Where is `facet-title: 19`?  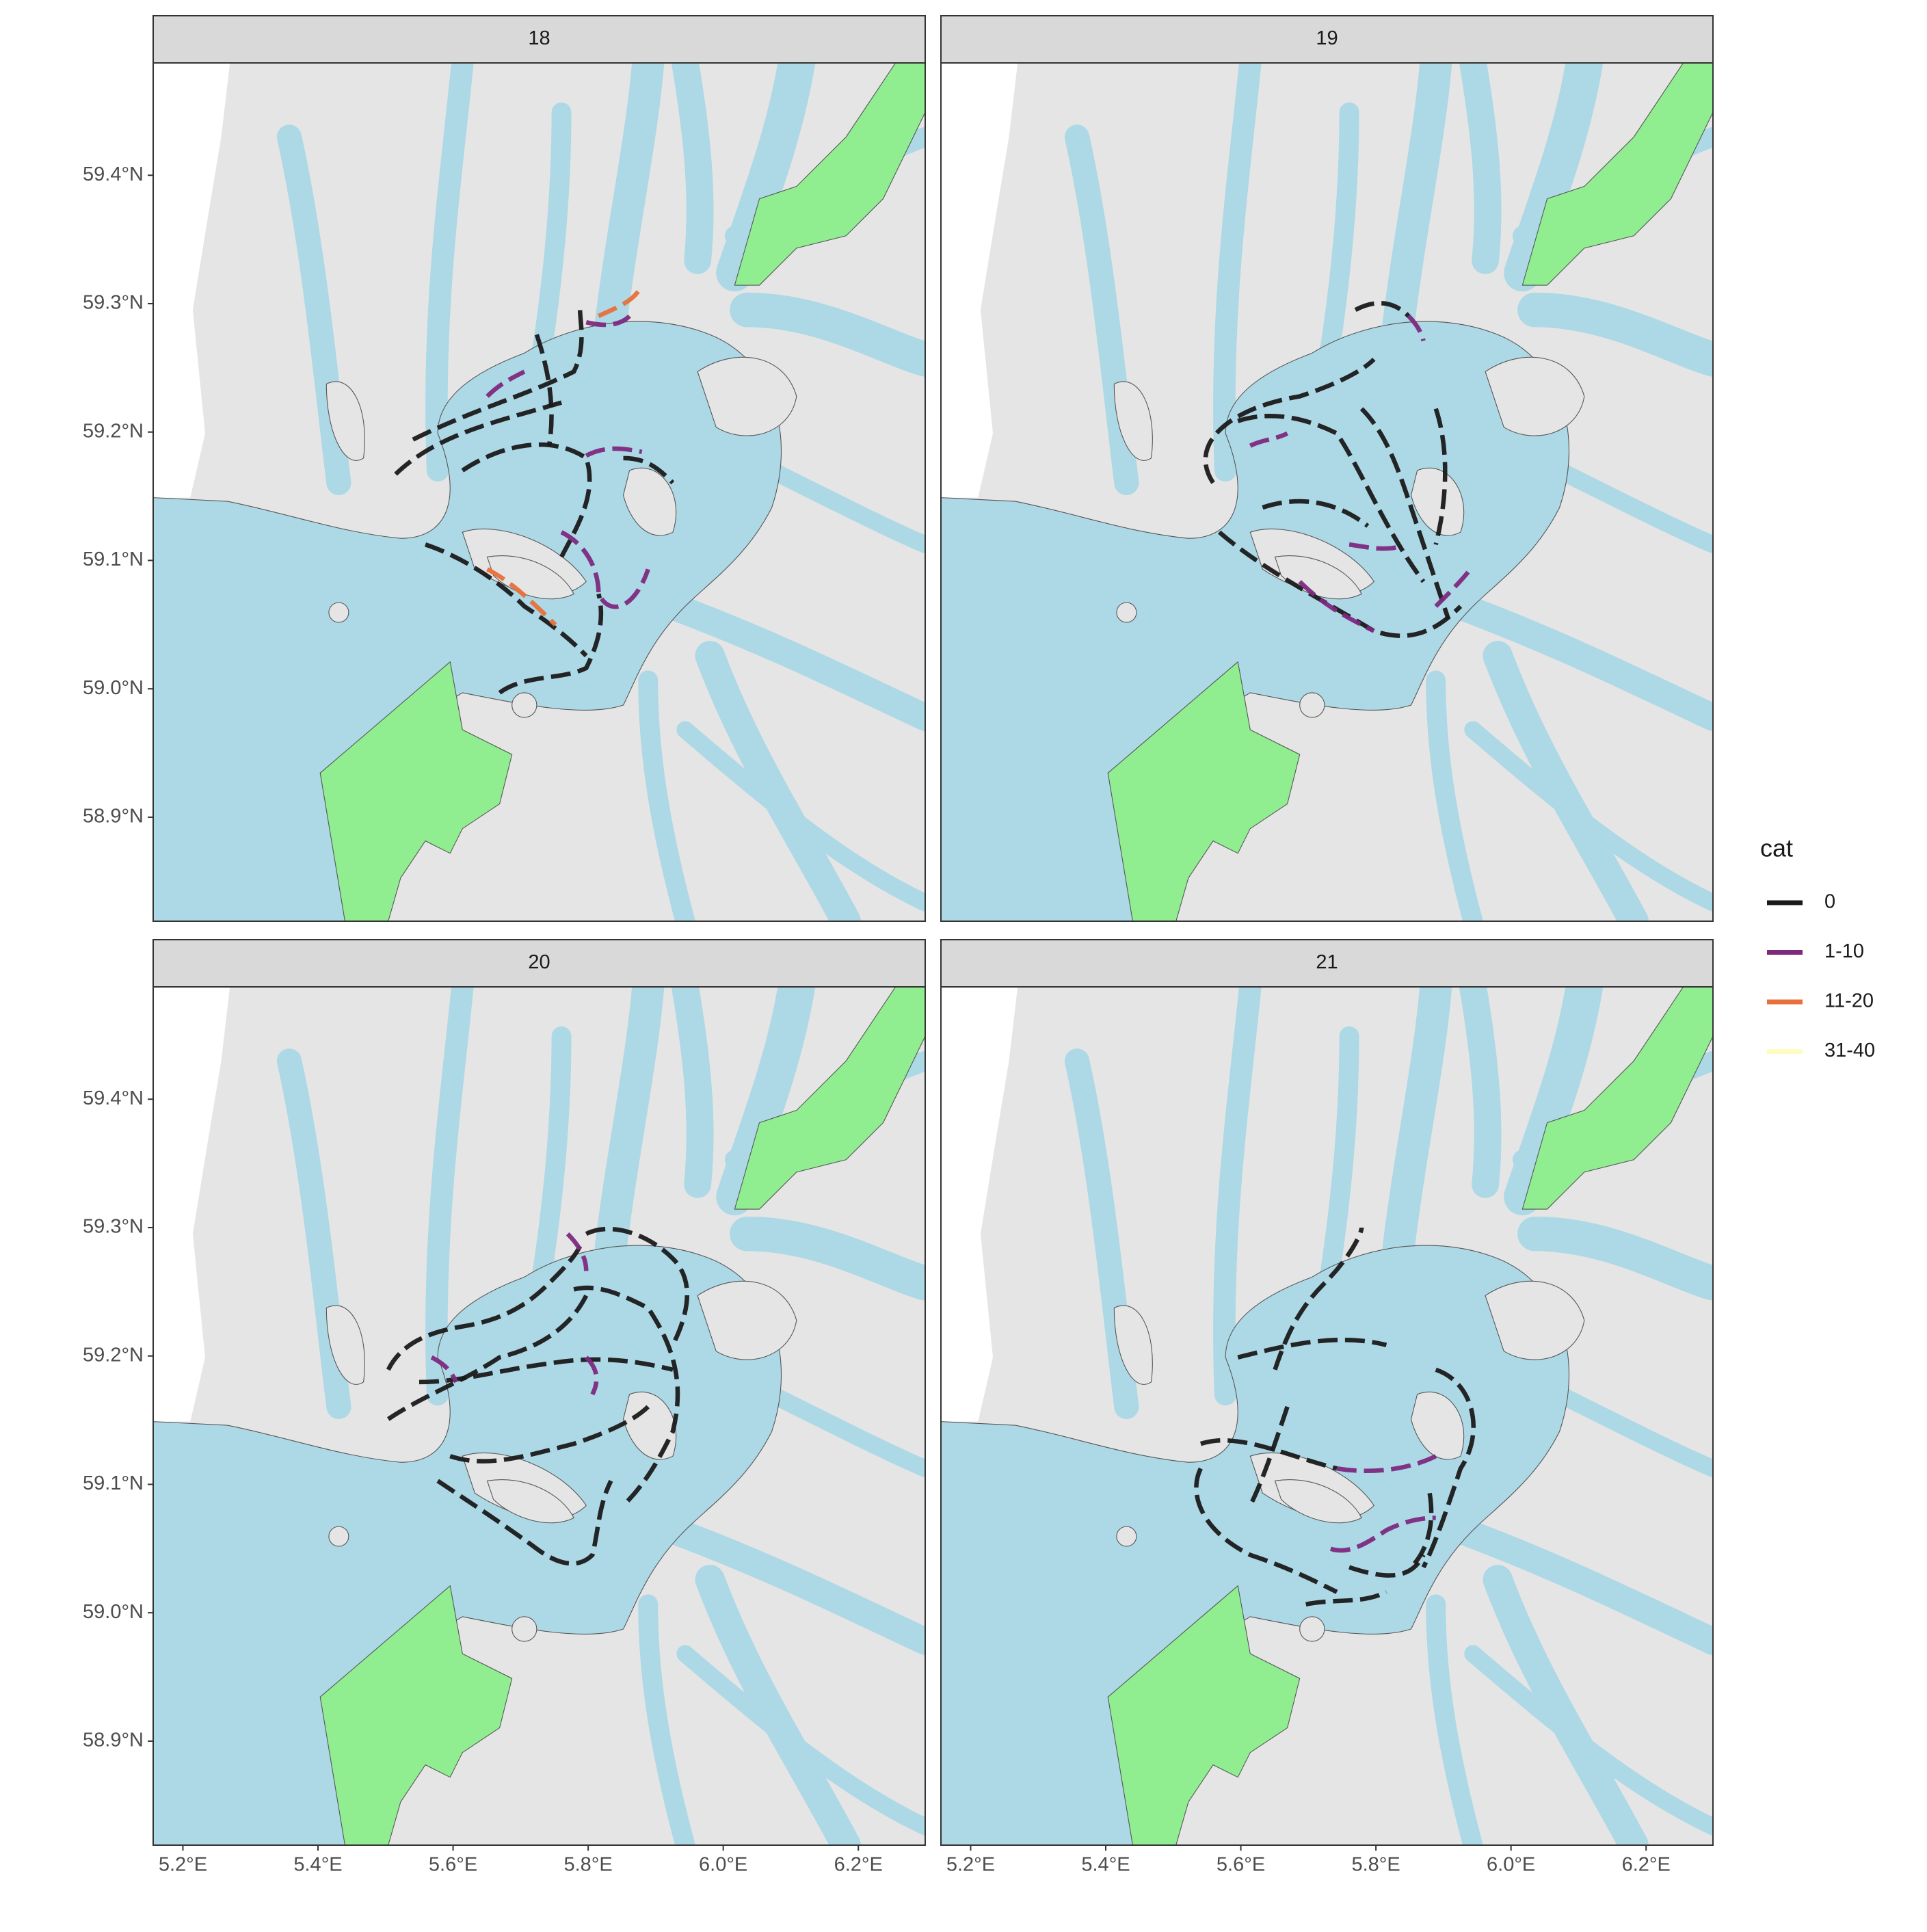 facet-title: 19 is located at coordinates (1327, 38).